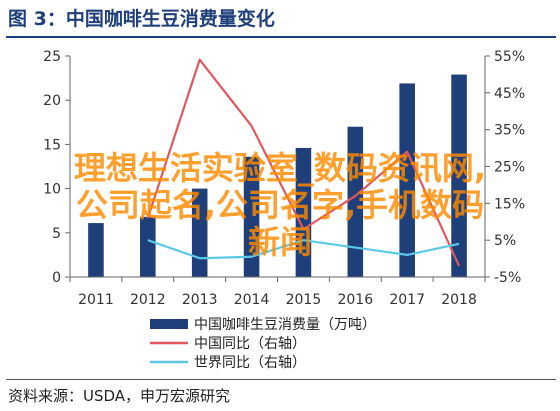 This screenshot has height=411, width=560. I want to click on bar-2015, so click(303, 212).